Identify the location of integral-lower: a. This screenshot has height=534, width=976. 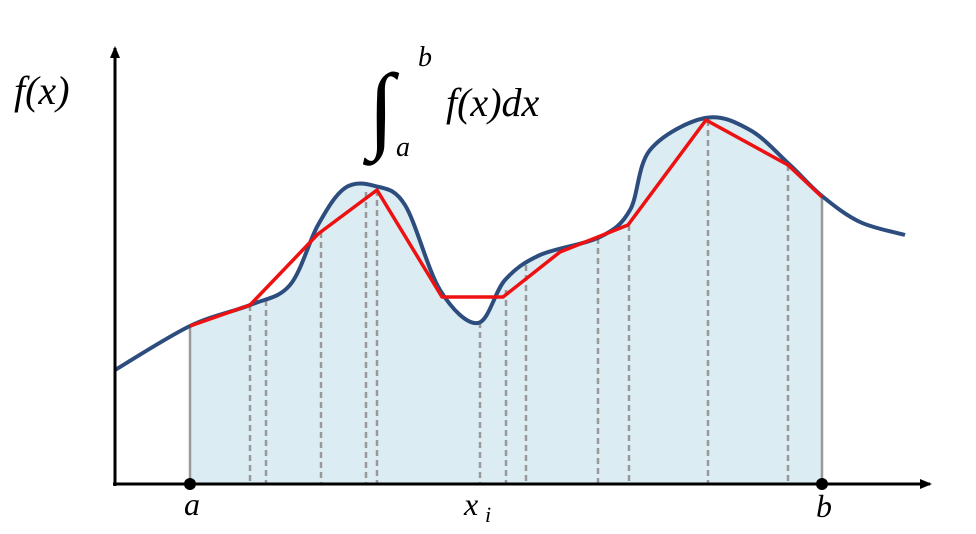
(403, 147).